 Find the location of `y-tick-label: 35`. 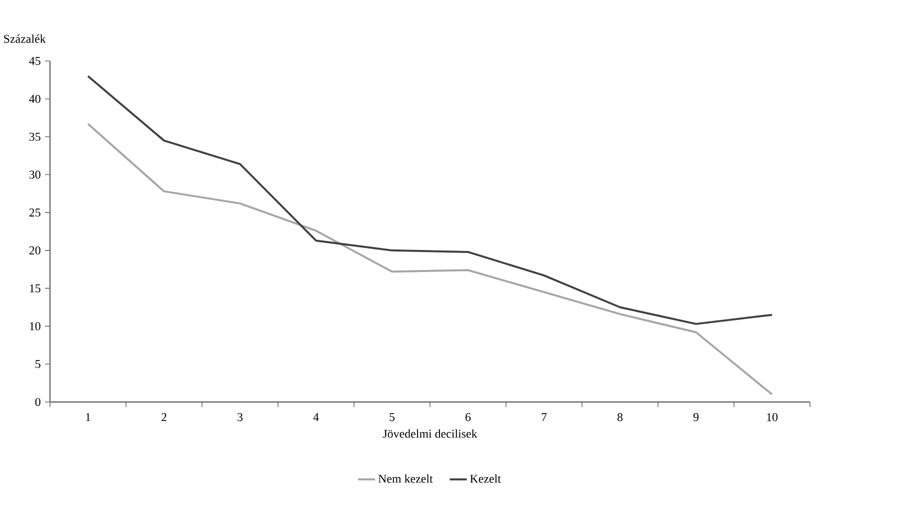

y-tick-label: 35 is located at coordinates (34, 136).